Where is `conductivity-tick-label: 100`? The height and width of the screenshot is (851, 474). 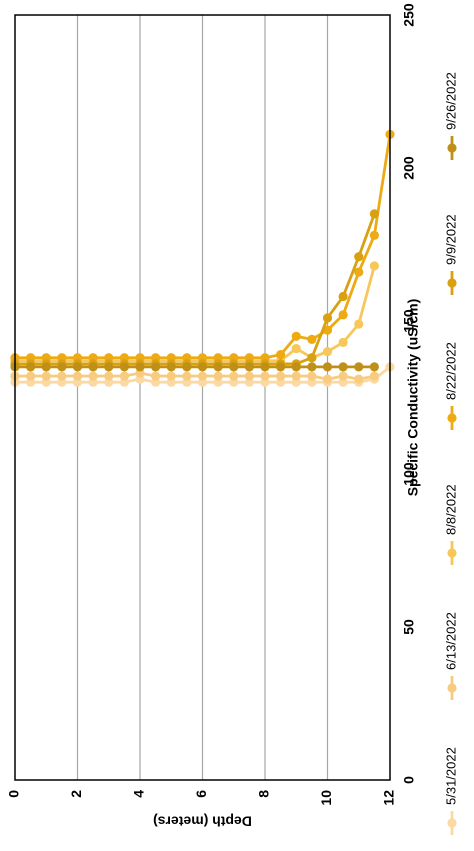
conductivity-tick-label: 100 is located at coordinates (409, 474).